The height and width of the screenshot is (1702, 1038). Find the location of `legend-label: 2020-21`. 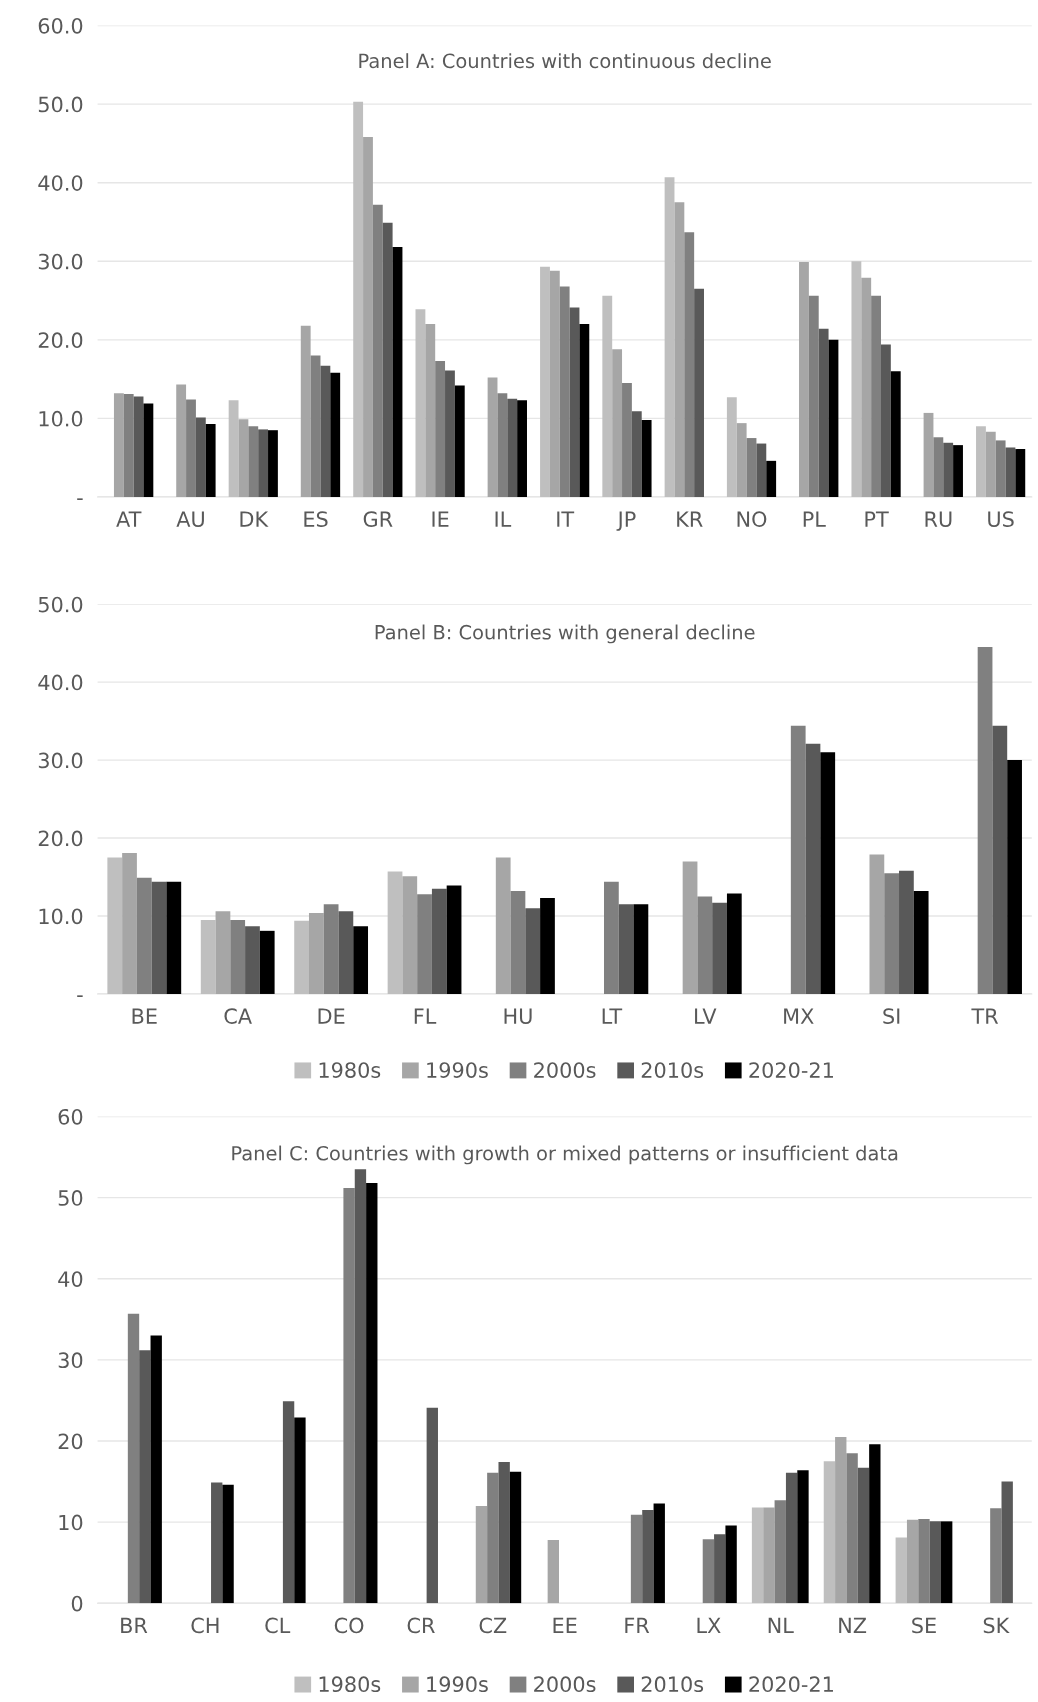

legend-label: 2020-21 is located at coordinates (791, 1684).